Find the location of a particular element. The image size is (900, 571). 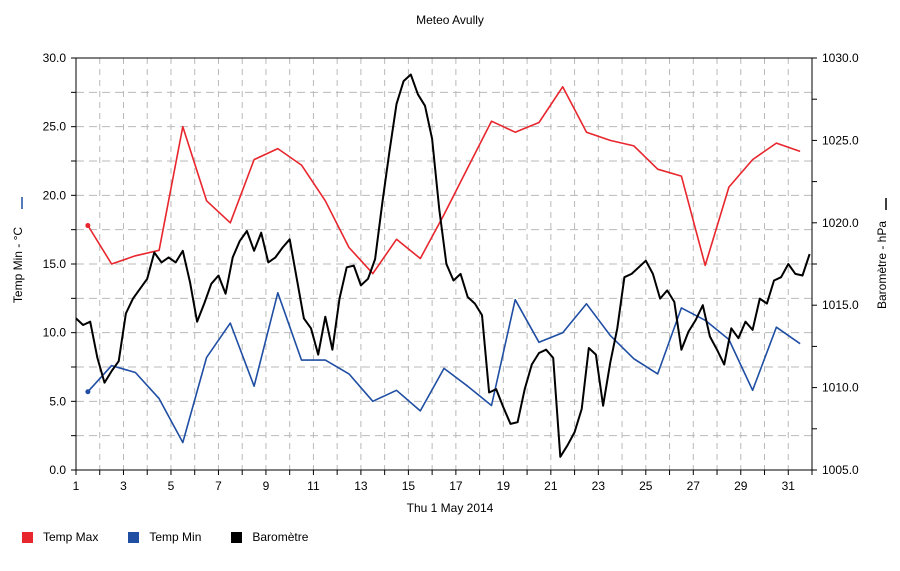

legend-item-temp-min: Temp Min is located at coordinates (164, 537).